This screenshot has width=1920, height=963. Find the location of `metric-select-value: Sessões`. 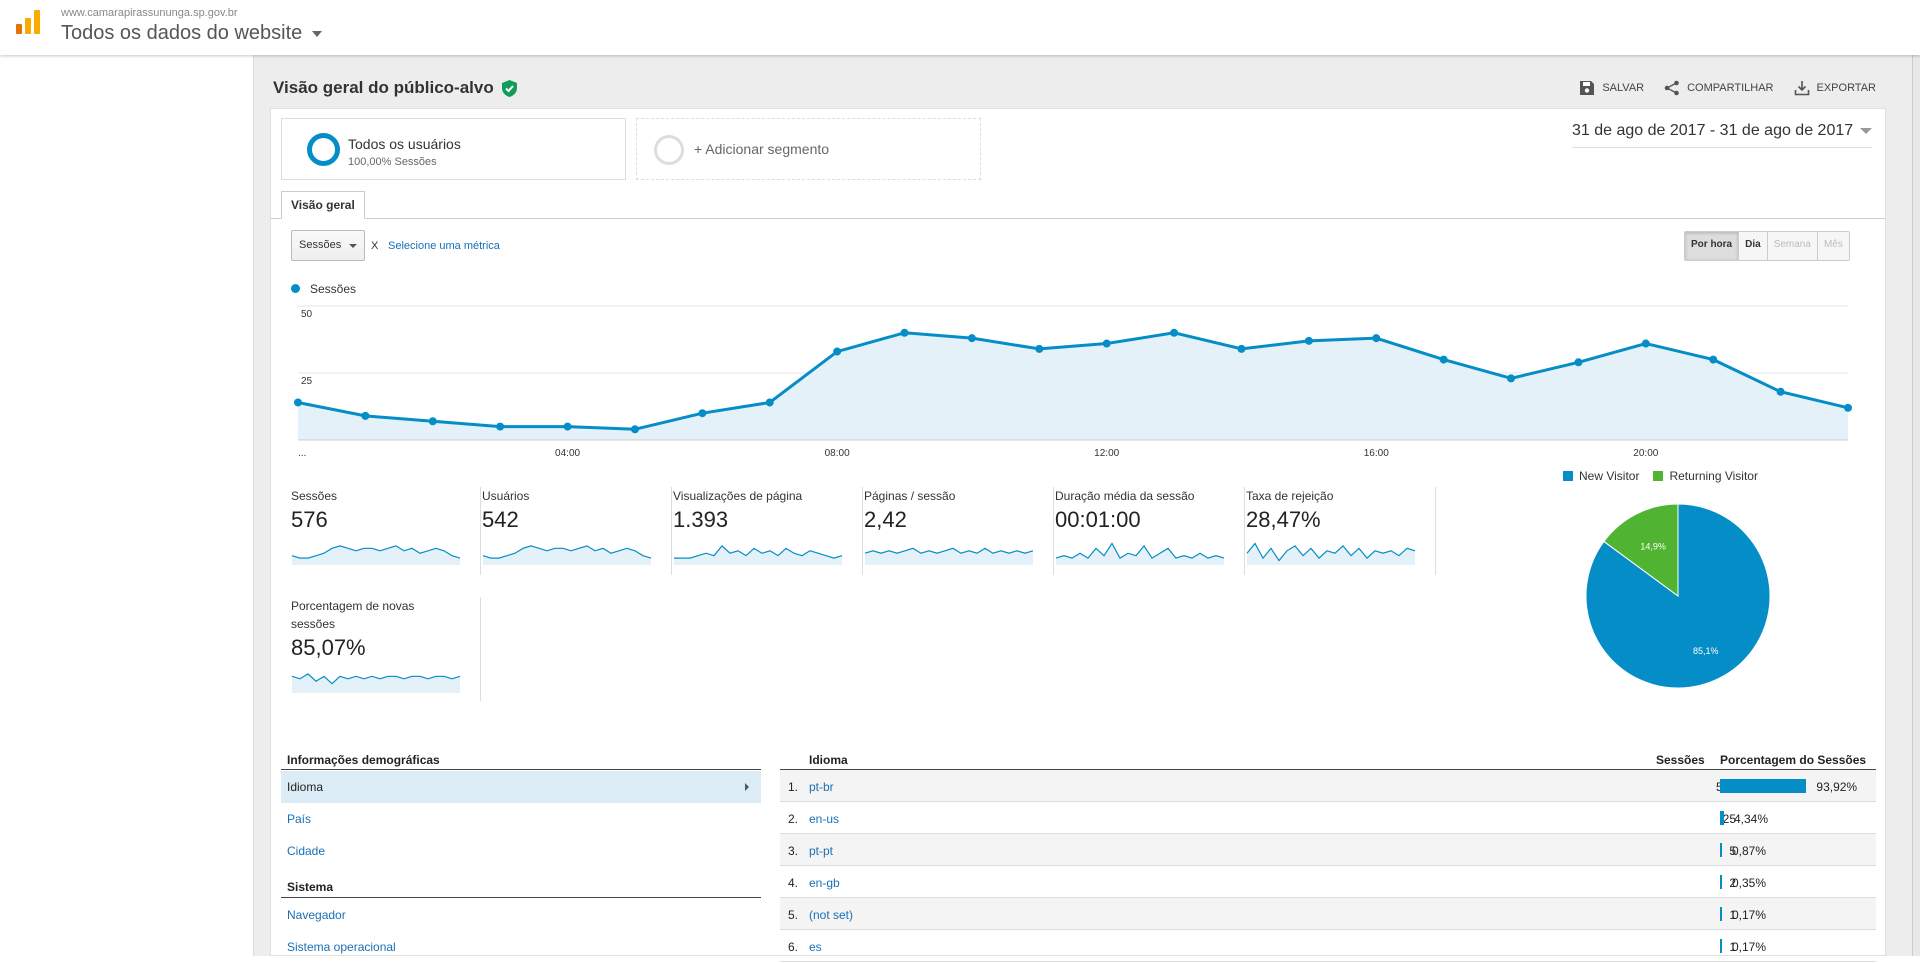

metric-select-value: Sessões is located at coordinates (320, 245).